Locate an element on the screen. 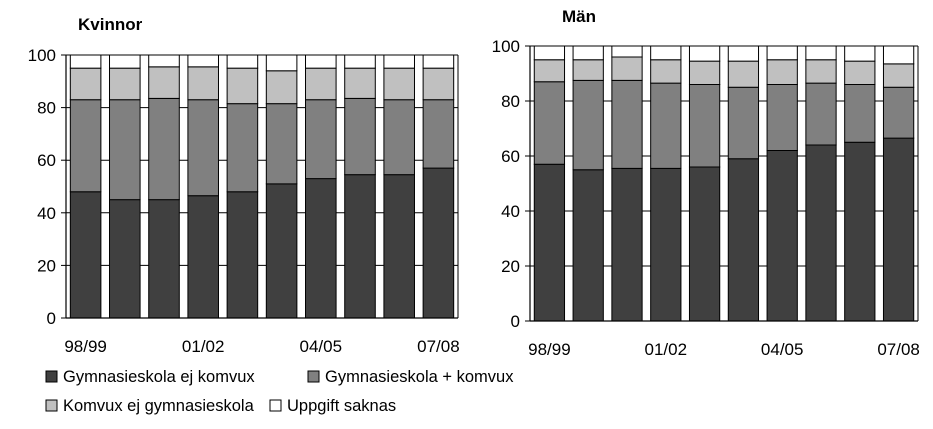 This screenshot has height=429, width=933. bar-segment-03-04-s1 is located at coordinates (281, 144).